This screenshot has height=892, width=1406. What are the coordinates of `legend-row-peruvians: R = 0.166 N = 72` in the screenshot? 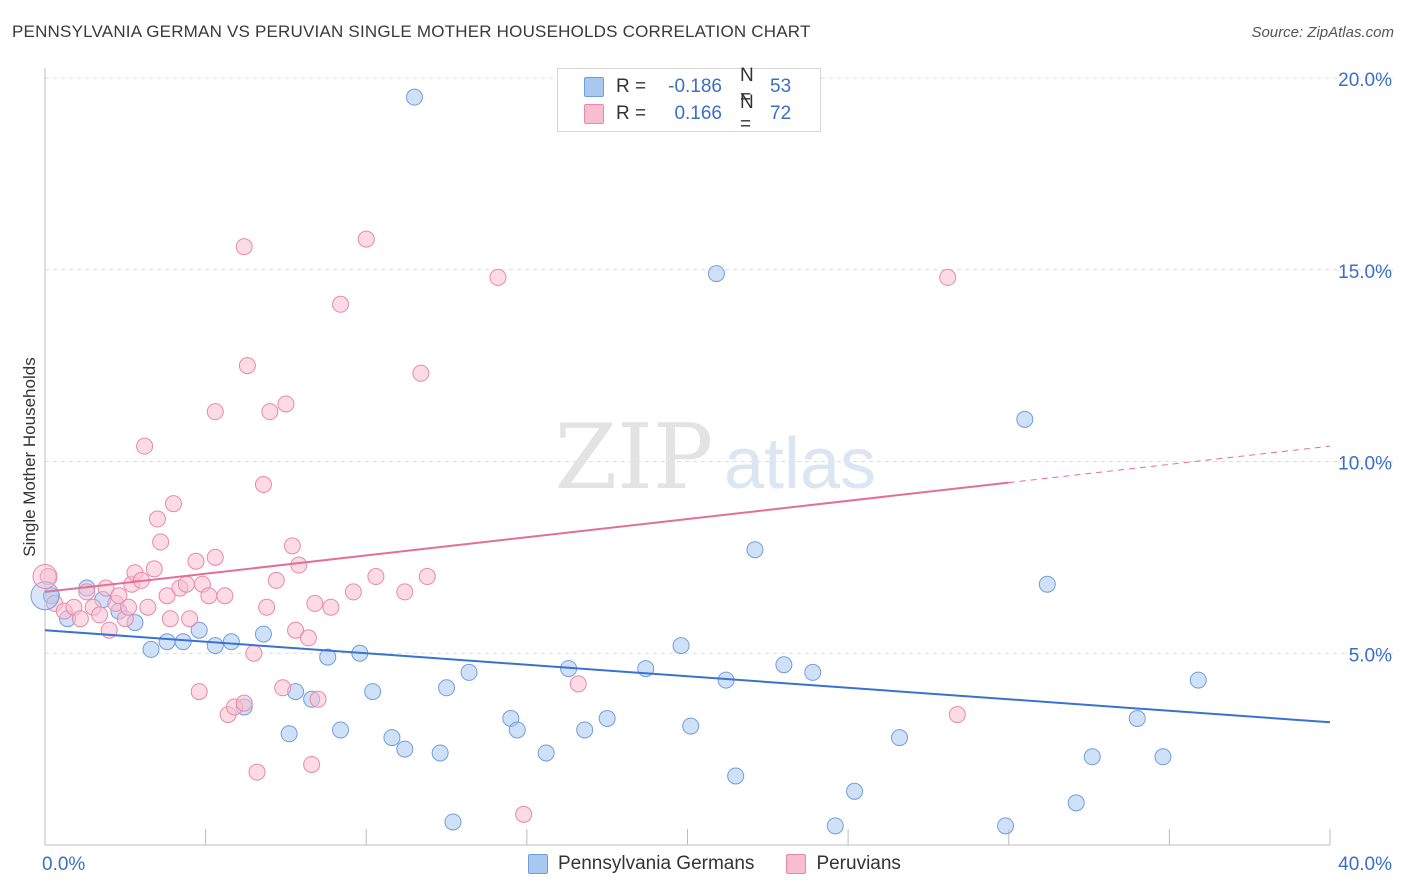 It's located at (687, 113).